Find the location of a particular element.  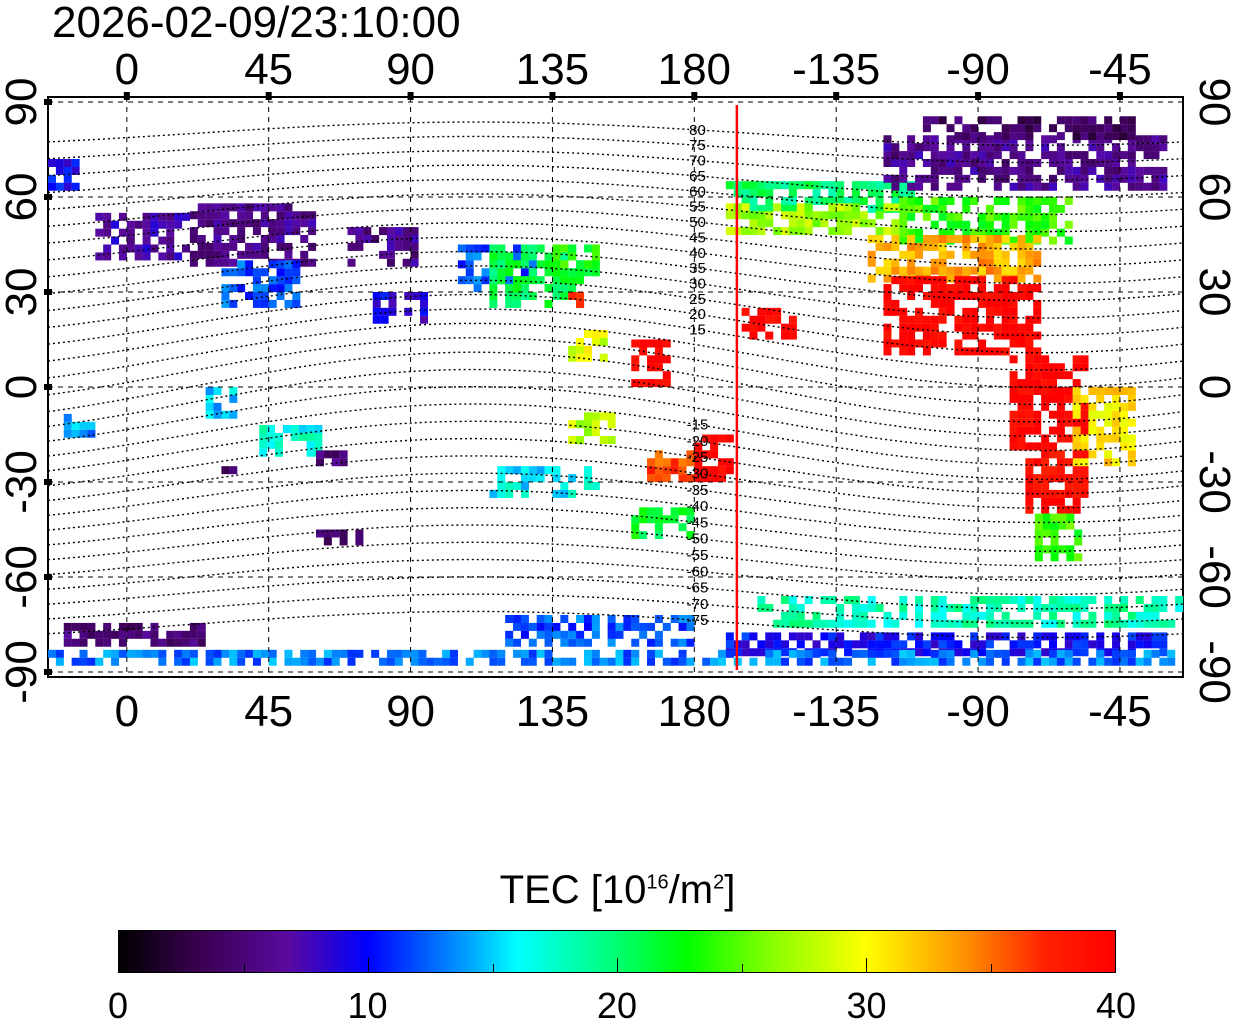

magnetic-latitude-label: 50 is located at coordinates (697, 222).